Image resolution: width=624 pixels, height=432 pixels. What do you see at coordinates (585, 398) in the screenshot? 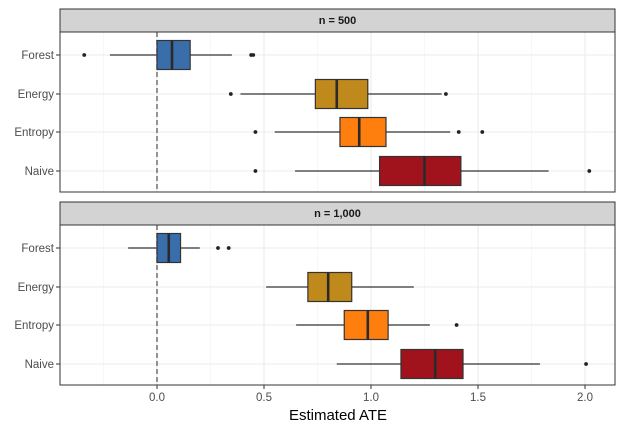
I see `x-tick-label: 2.0` at bounding box center [585, 398].